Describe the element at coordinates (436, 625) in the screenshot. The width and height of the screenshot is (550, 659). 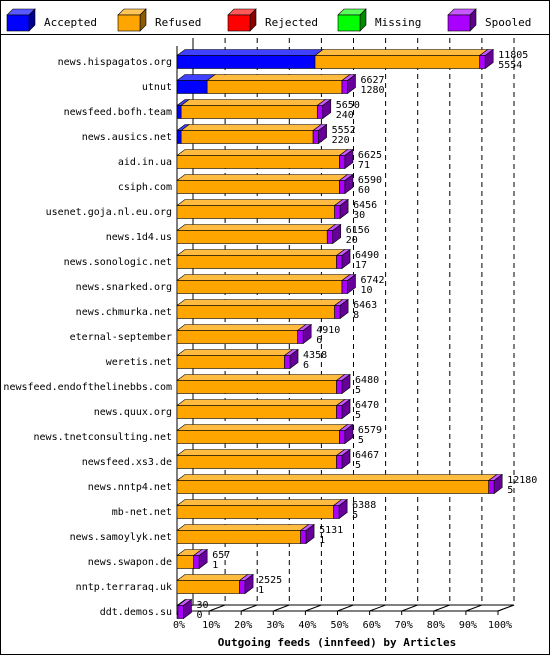
I see `x-tick-label: 80%` at that location.